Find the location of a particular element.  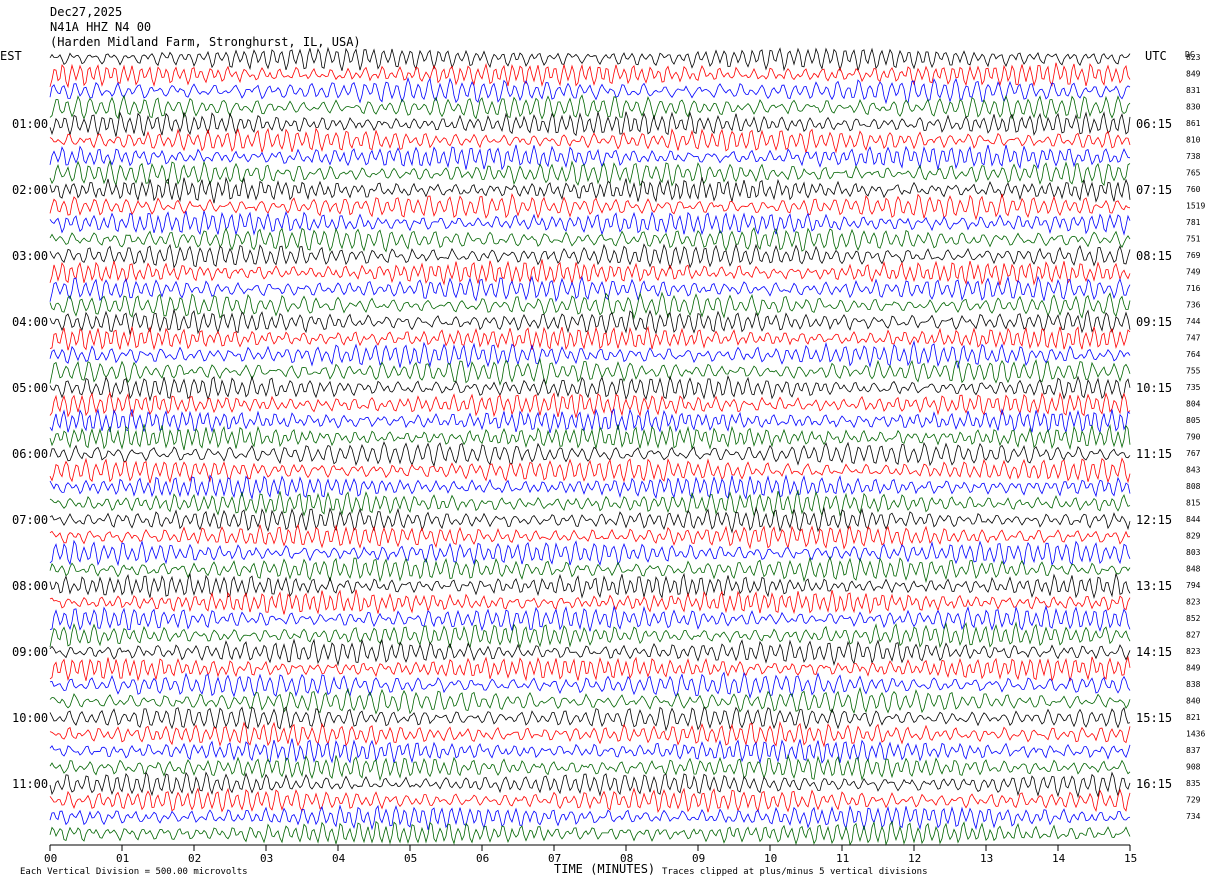

dc-value: 831 is located at coordinates (1193, 90).